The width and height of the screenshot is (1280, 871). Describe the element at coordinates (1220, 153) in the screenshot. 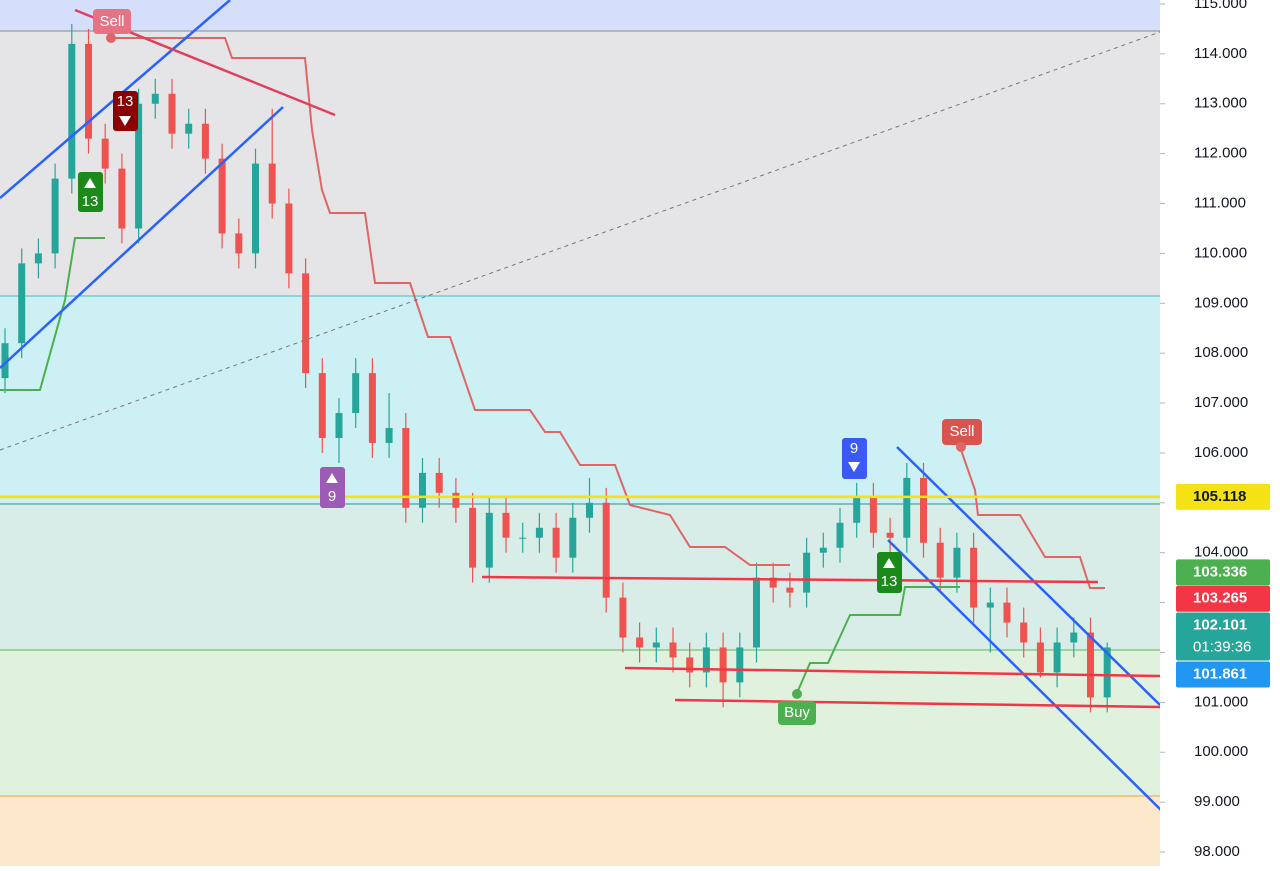

I see `y-tick-label: 112.000` at that location.